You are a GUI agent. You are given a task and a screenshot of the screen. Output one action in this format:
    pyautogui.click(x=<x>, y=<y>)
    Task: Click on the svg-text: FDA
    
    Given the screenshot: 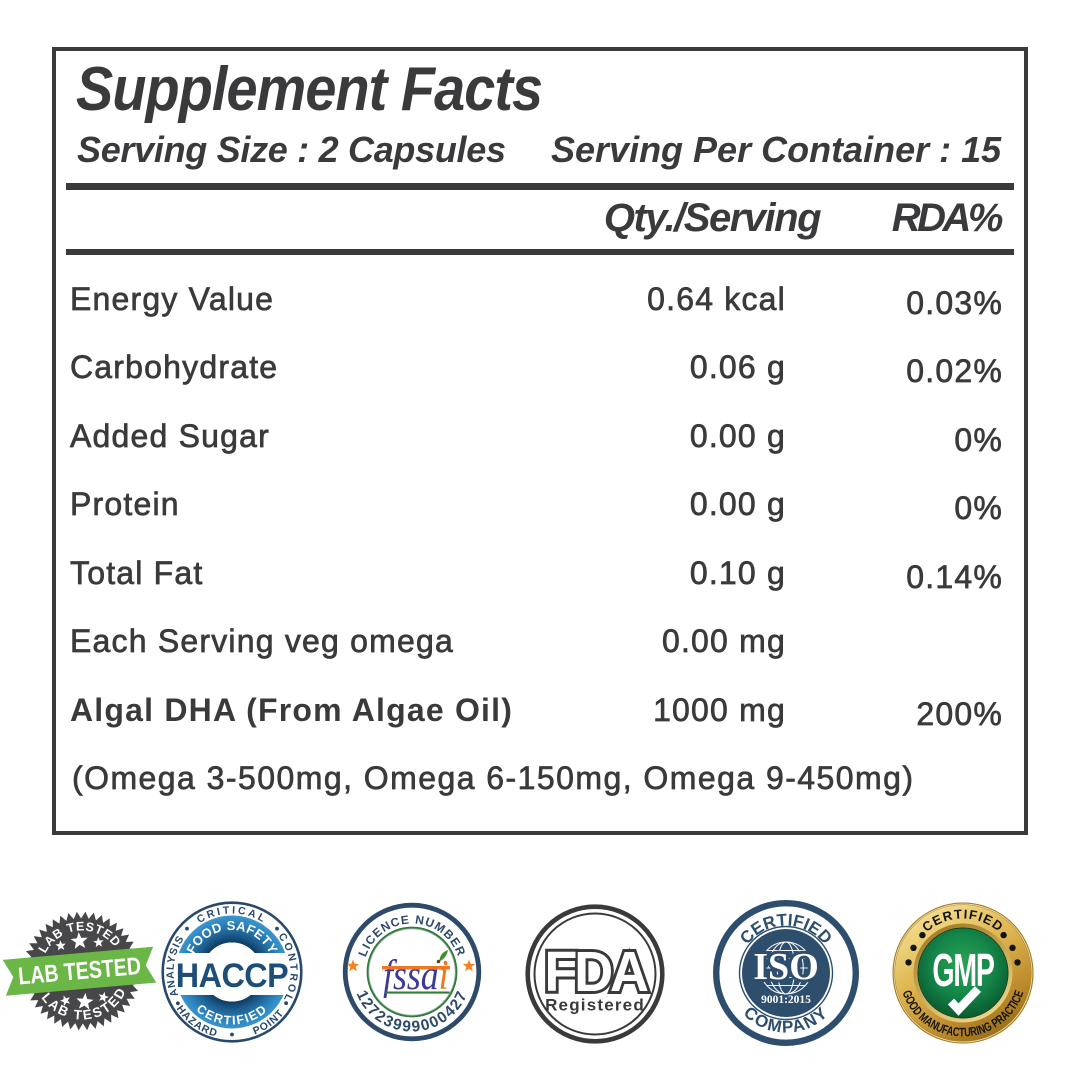 What is the action you would take?
    pyautogui.click(x=596, y=972)
    